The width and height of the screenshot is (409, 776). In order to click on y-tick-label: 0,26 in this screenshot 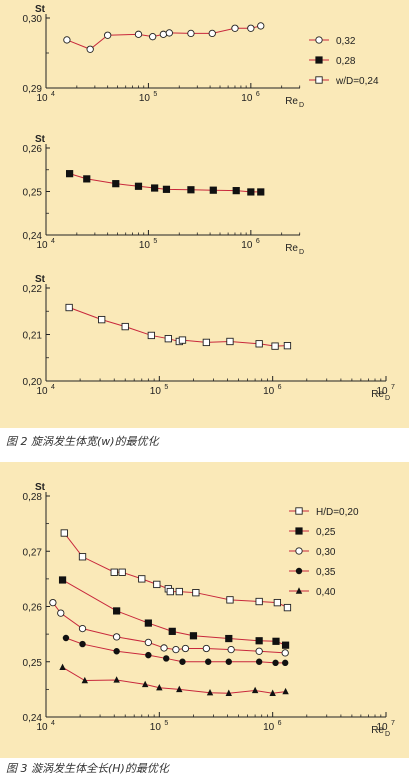, I will do `click(33, 149)`.